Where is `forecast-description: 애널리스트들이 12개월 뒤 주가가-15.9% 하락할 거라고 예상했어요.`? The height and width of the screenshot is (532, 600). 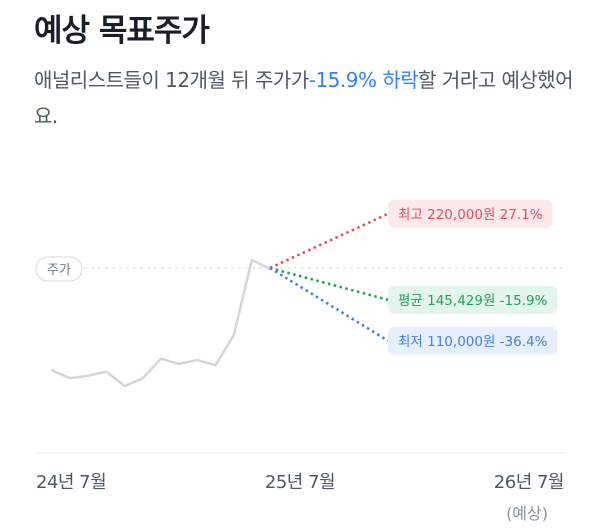 forecast-description: 애널리스트들이 12개월 뒤 주가가-15.9% 하락할 거라고 예상했어요. is located at coordinates (304, 98).